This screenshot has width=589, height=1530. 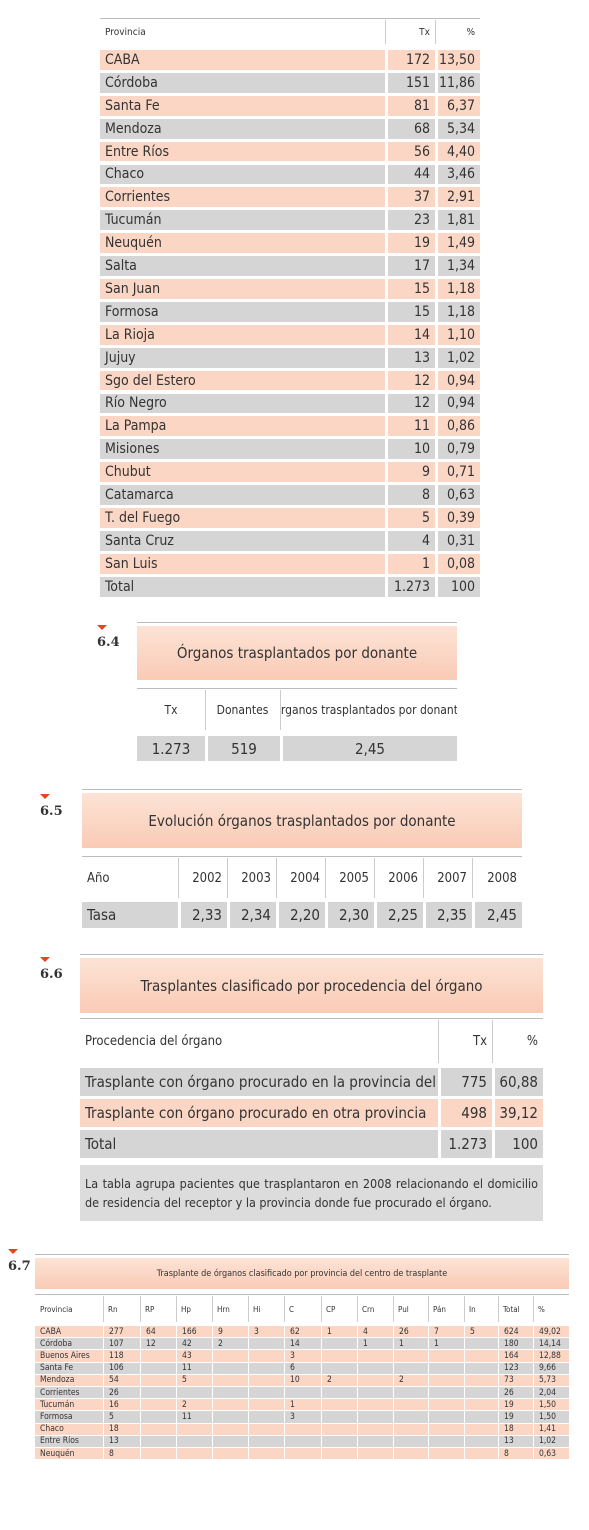 I want to click on cell: 106, so click(x=122, y=1368).